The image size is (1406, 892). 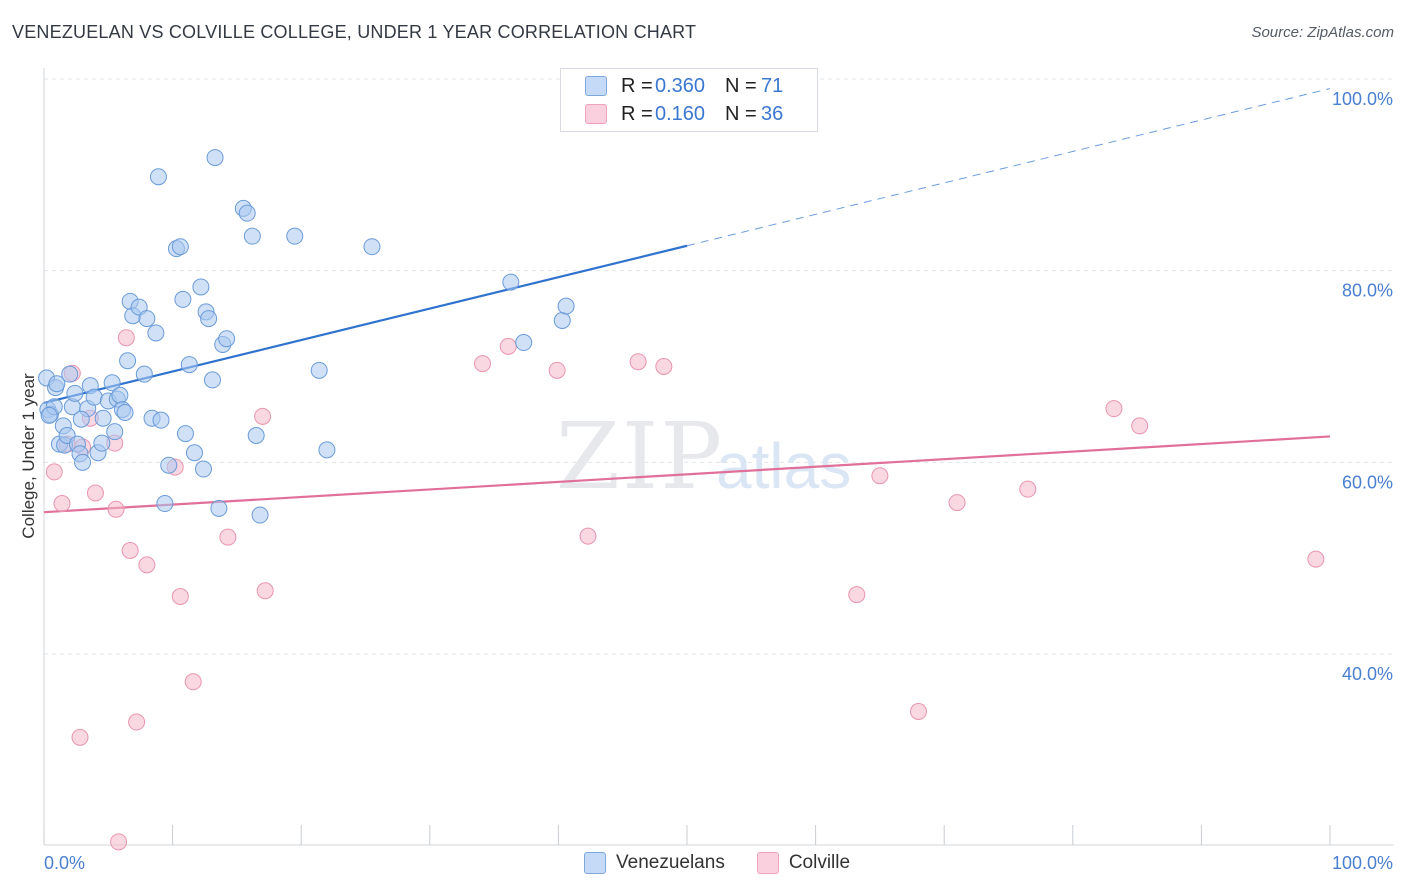 I want to click on legend-n-value: 71, so click(x=772, y=85).